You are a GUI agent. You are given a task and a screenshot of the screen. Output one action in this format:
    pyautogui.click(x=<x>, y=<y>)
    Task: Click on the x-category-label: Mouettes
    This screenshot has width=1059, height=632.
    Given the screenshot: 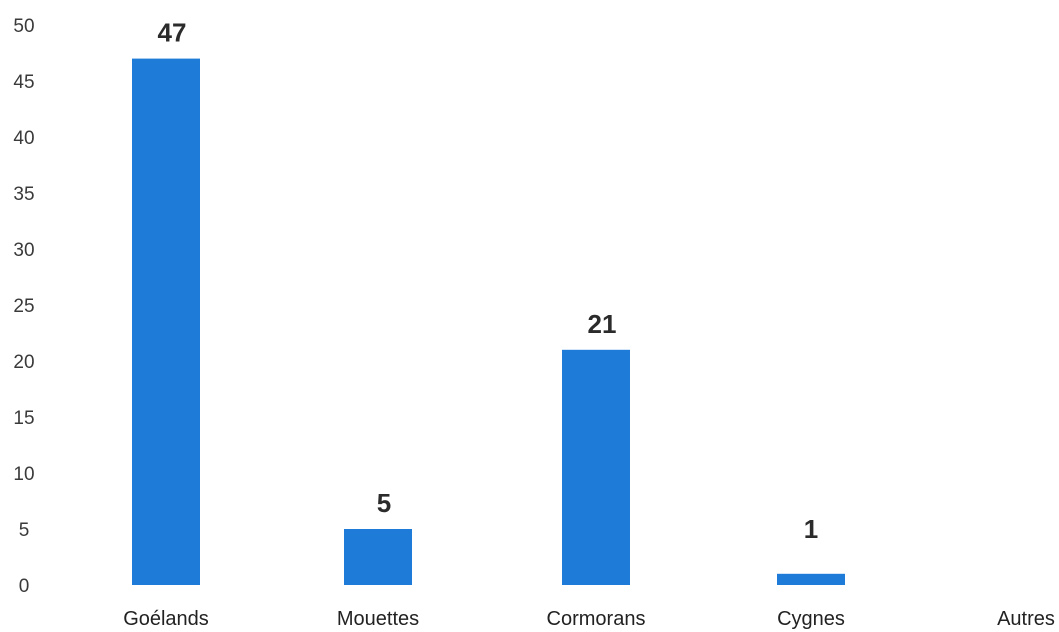 What is the action you would take?
    pyautogui.click(x=378, y=619)
    